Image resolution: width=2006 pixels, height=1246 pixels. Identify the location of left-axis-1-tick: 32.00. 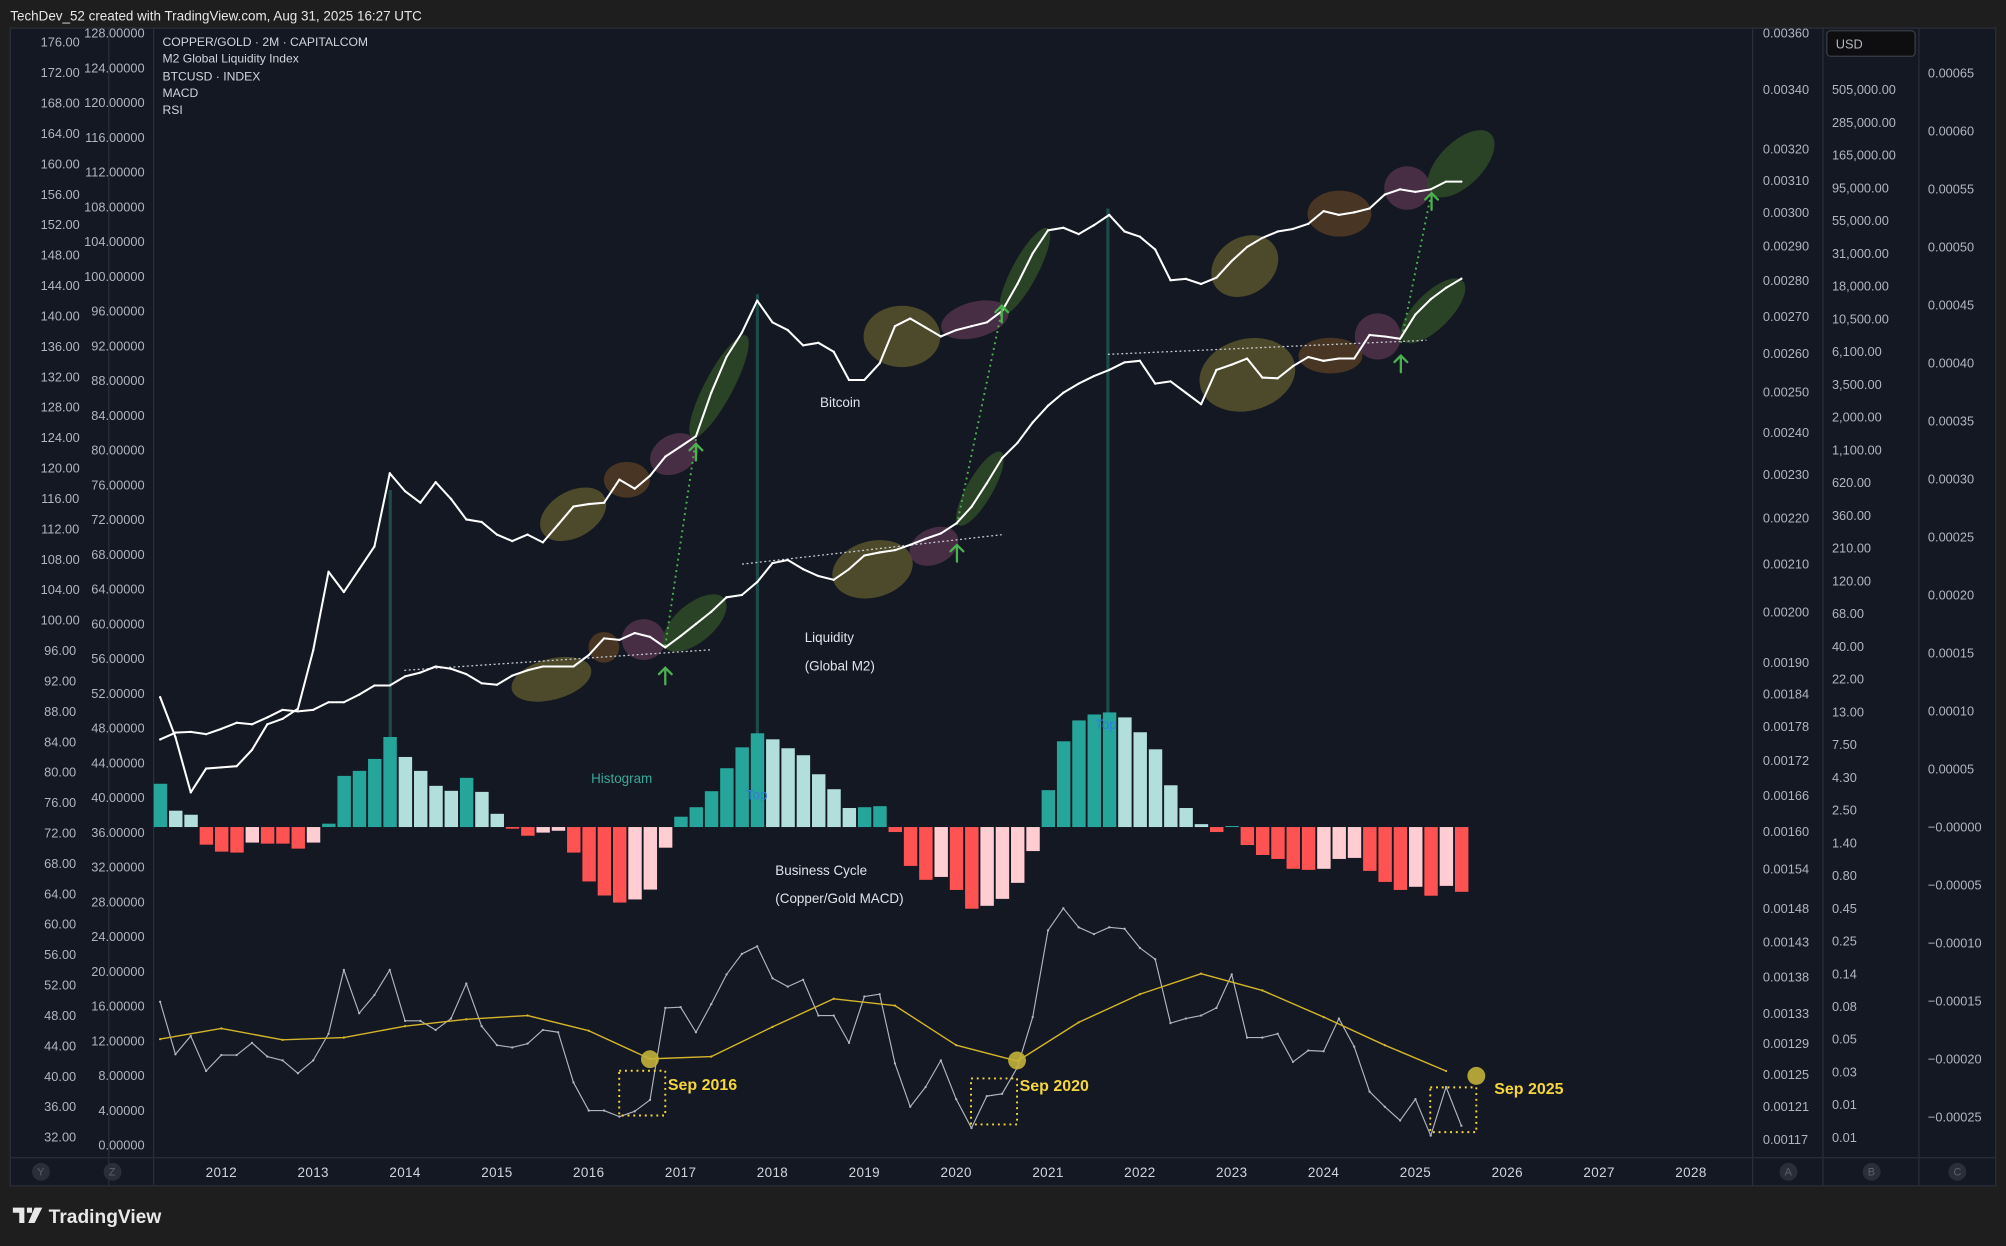
(60, 1137).